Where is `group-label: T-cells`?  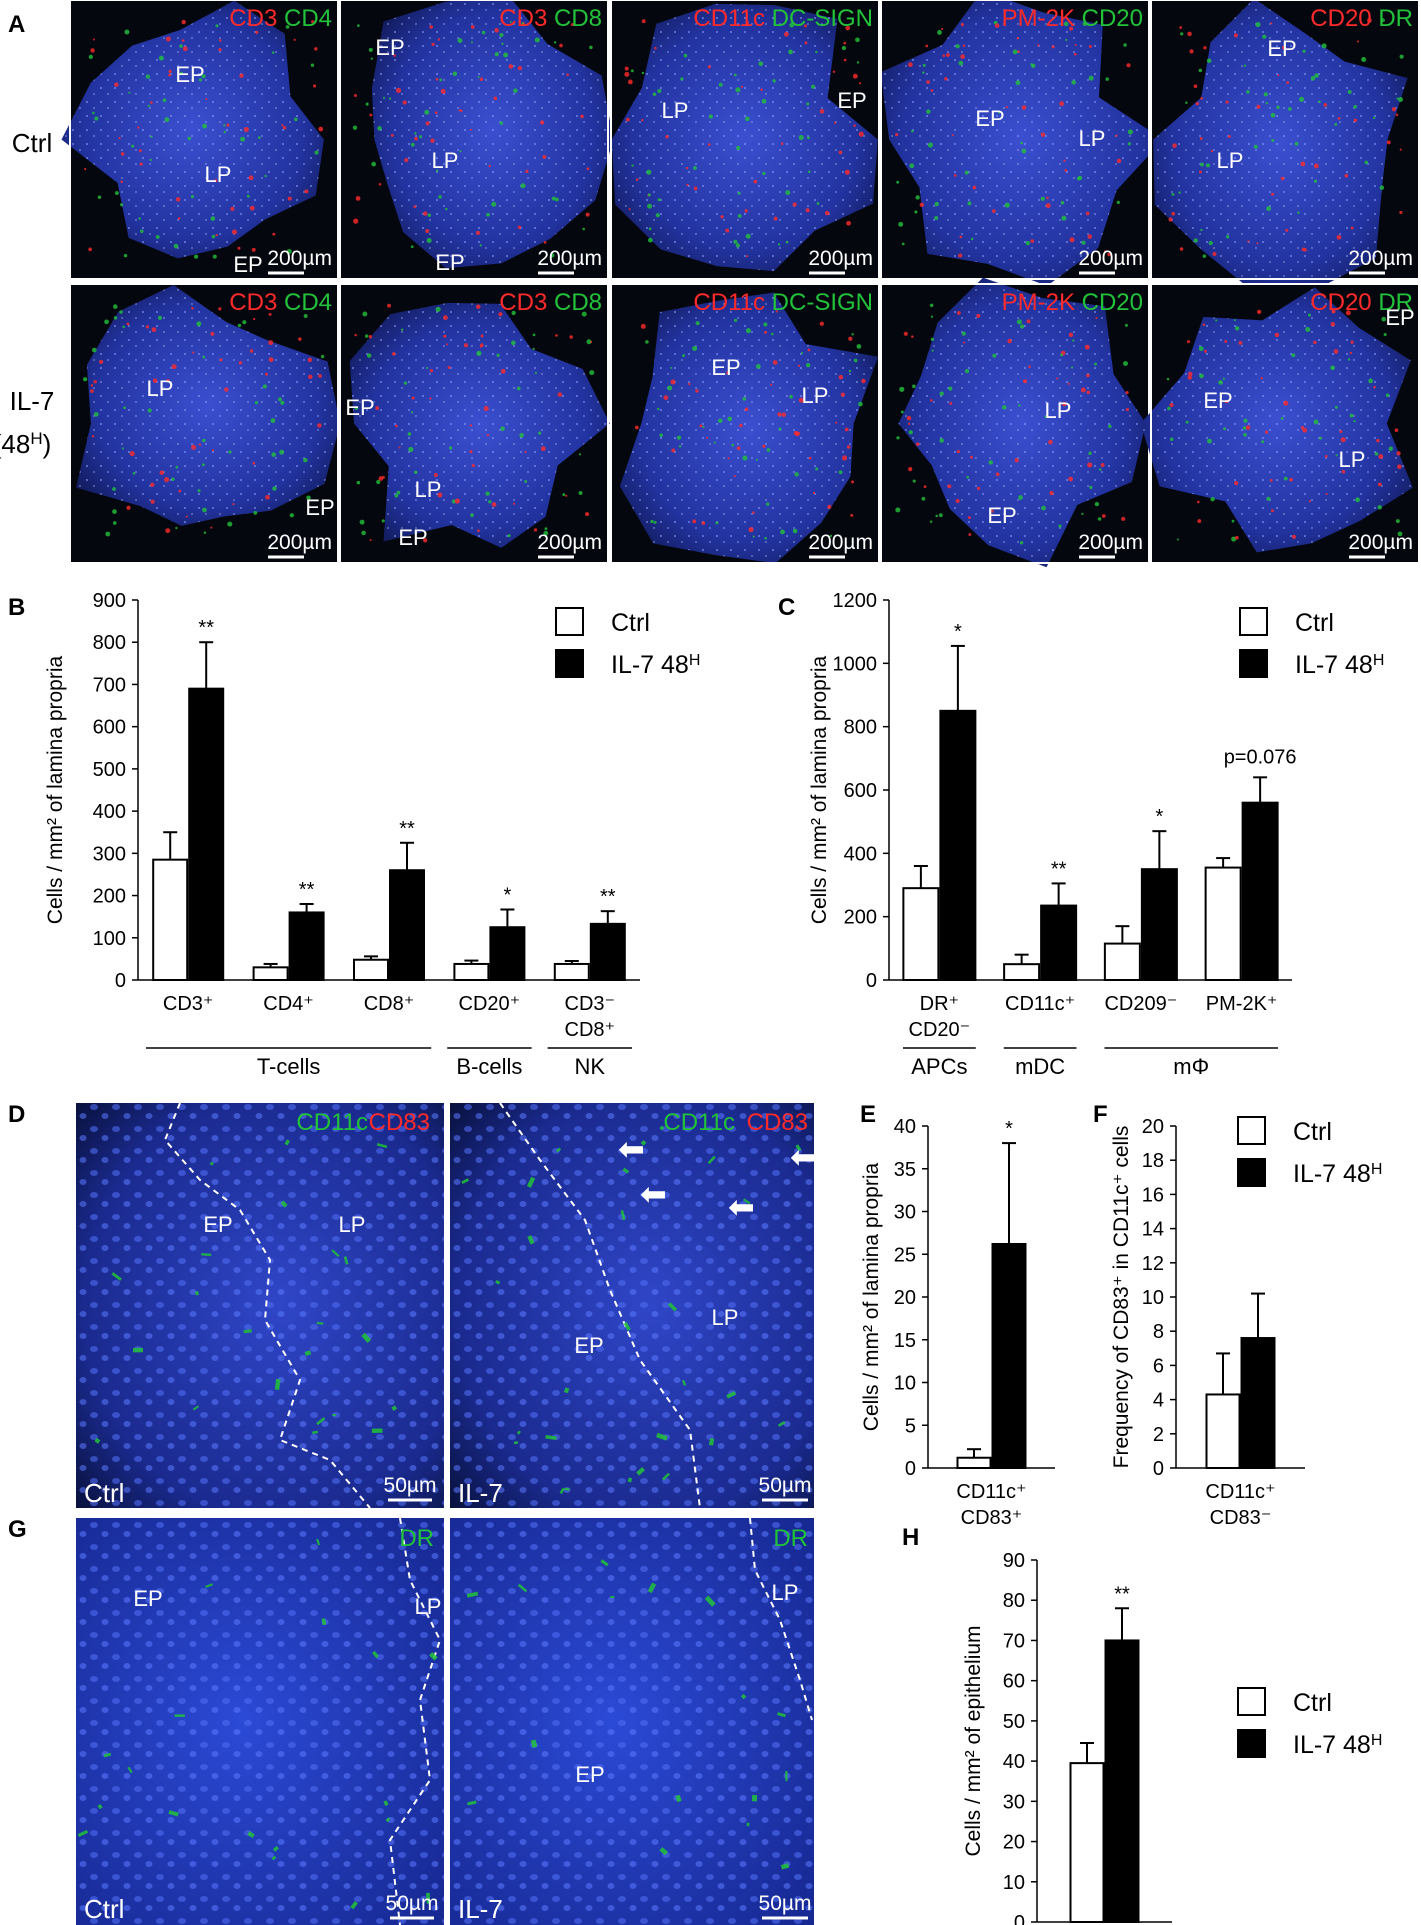 group-label: T-cells is located at coordinates (289, 1066).